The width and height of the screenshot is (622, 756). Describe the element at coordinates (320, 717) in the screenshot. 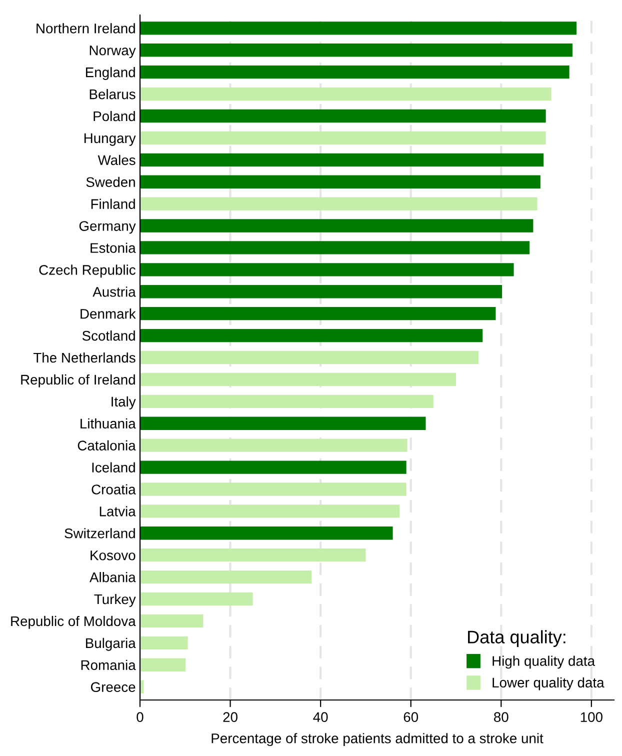

I see `x-tick-label: 40` at that location.